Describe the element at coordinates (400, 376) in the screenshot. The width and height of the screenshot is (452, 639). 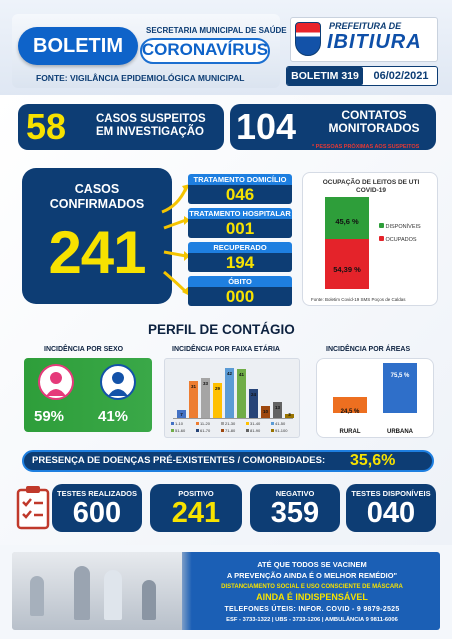
I see `urbana-value: 75,5 %` at that location.